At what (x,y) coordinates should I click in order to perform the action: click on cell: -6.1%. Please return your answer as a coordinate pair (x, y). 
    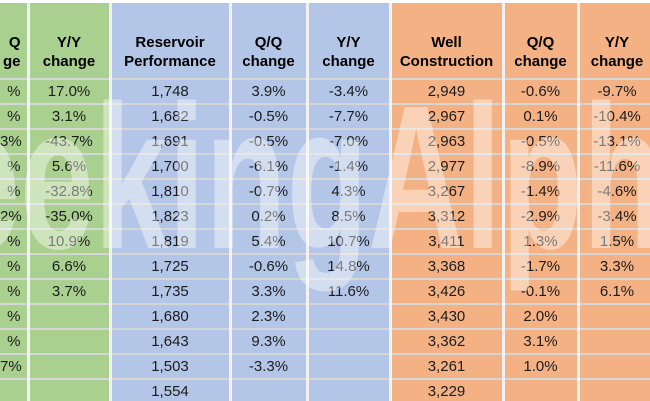
    Looking at the image, I should click on (269, 167).